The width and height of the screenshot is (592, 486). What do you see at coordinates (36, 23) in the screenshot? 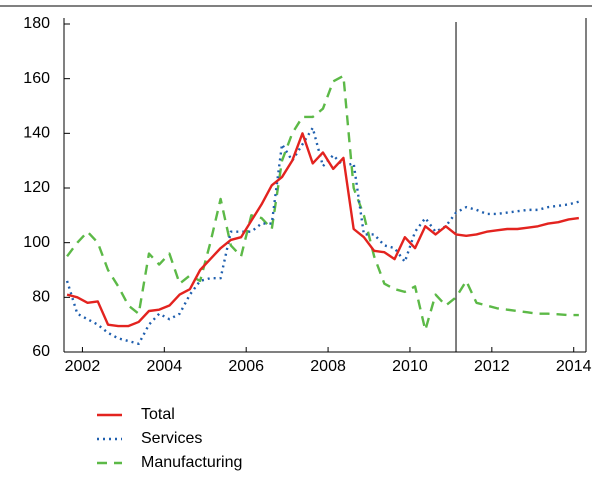
I see `y-tick-label: 180` at bounding box center [36, 23].